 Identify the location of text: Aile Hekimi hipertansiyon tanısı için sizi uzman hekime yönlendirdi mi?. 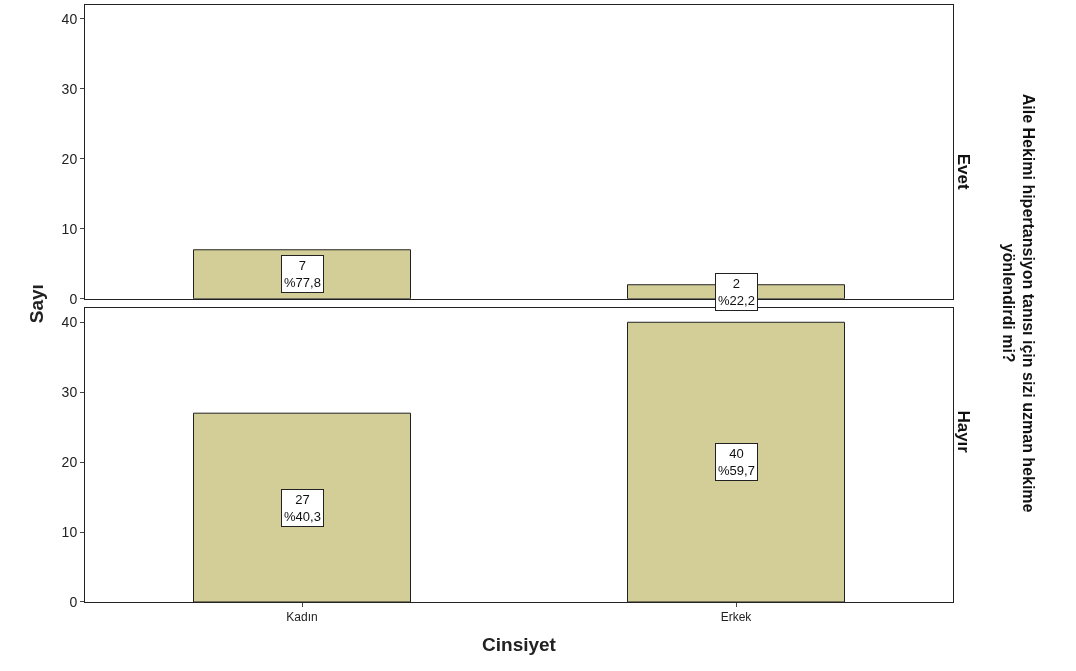
(1018, 303).